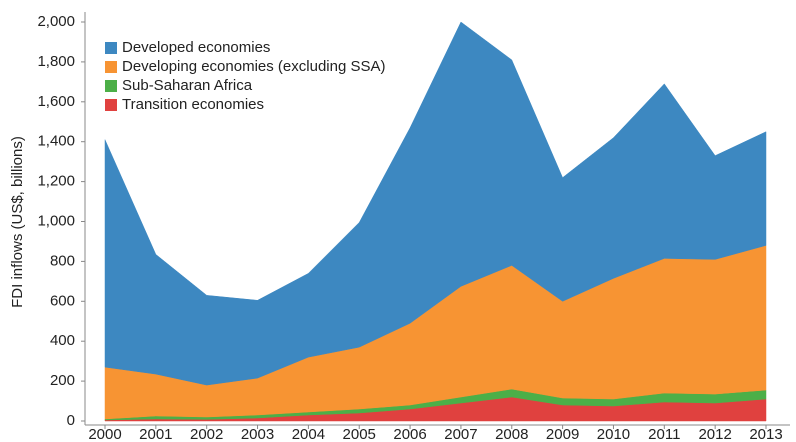 Image resolution: width=796 pixels, height=442 pixels. What do you see at coordinates (71, 420) in the screenshot?
I see `y-tick-label: 0` at bounding box center [71, 420].